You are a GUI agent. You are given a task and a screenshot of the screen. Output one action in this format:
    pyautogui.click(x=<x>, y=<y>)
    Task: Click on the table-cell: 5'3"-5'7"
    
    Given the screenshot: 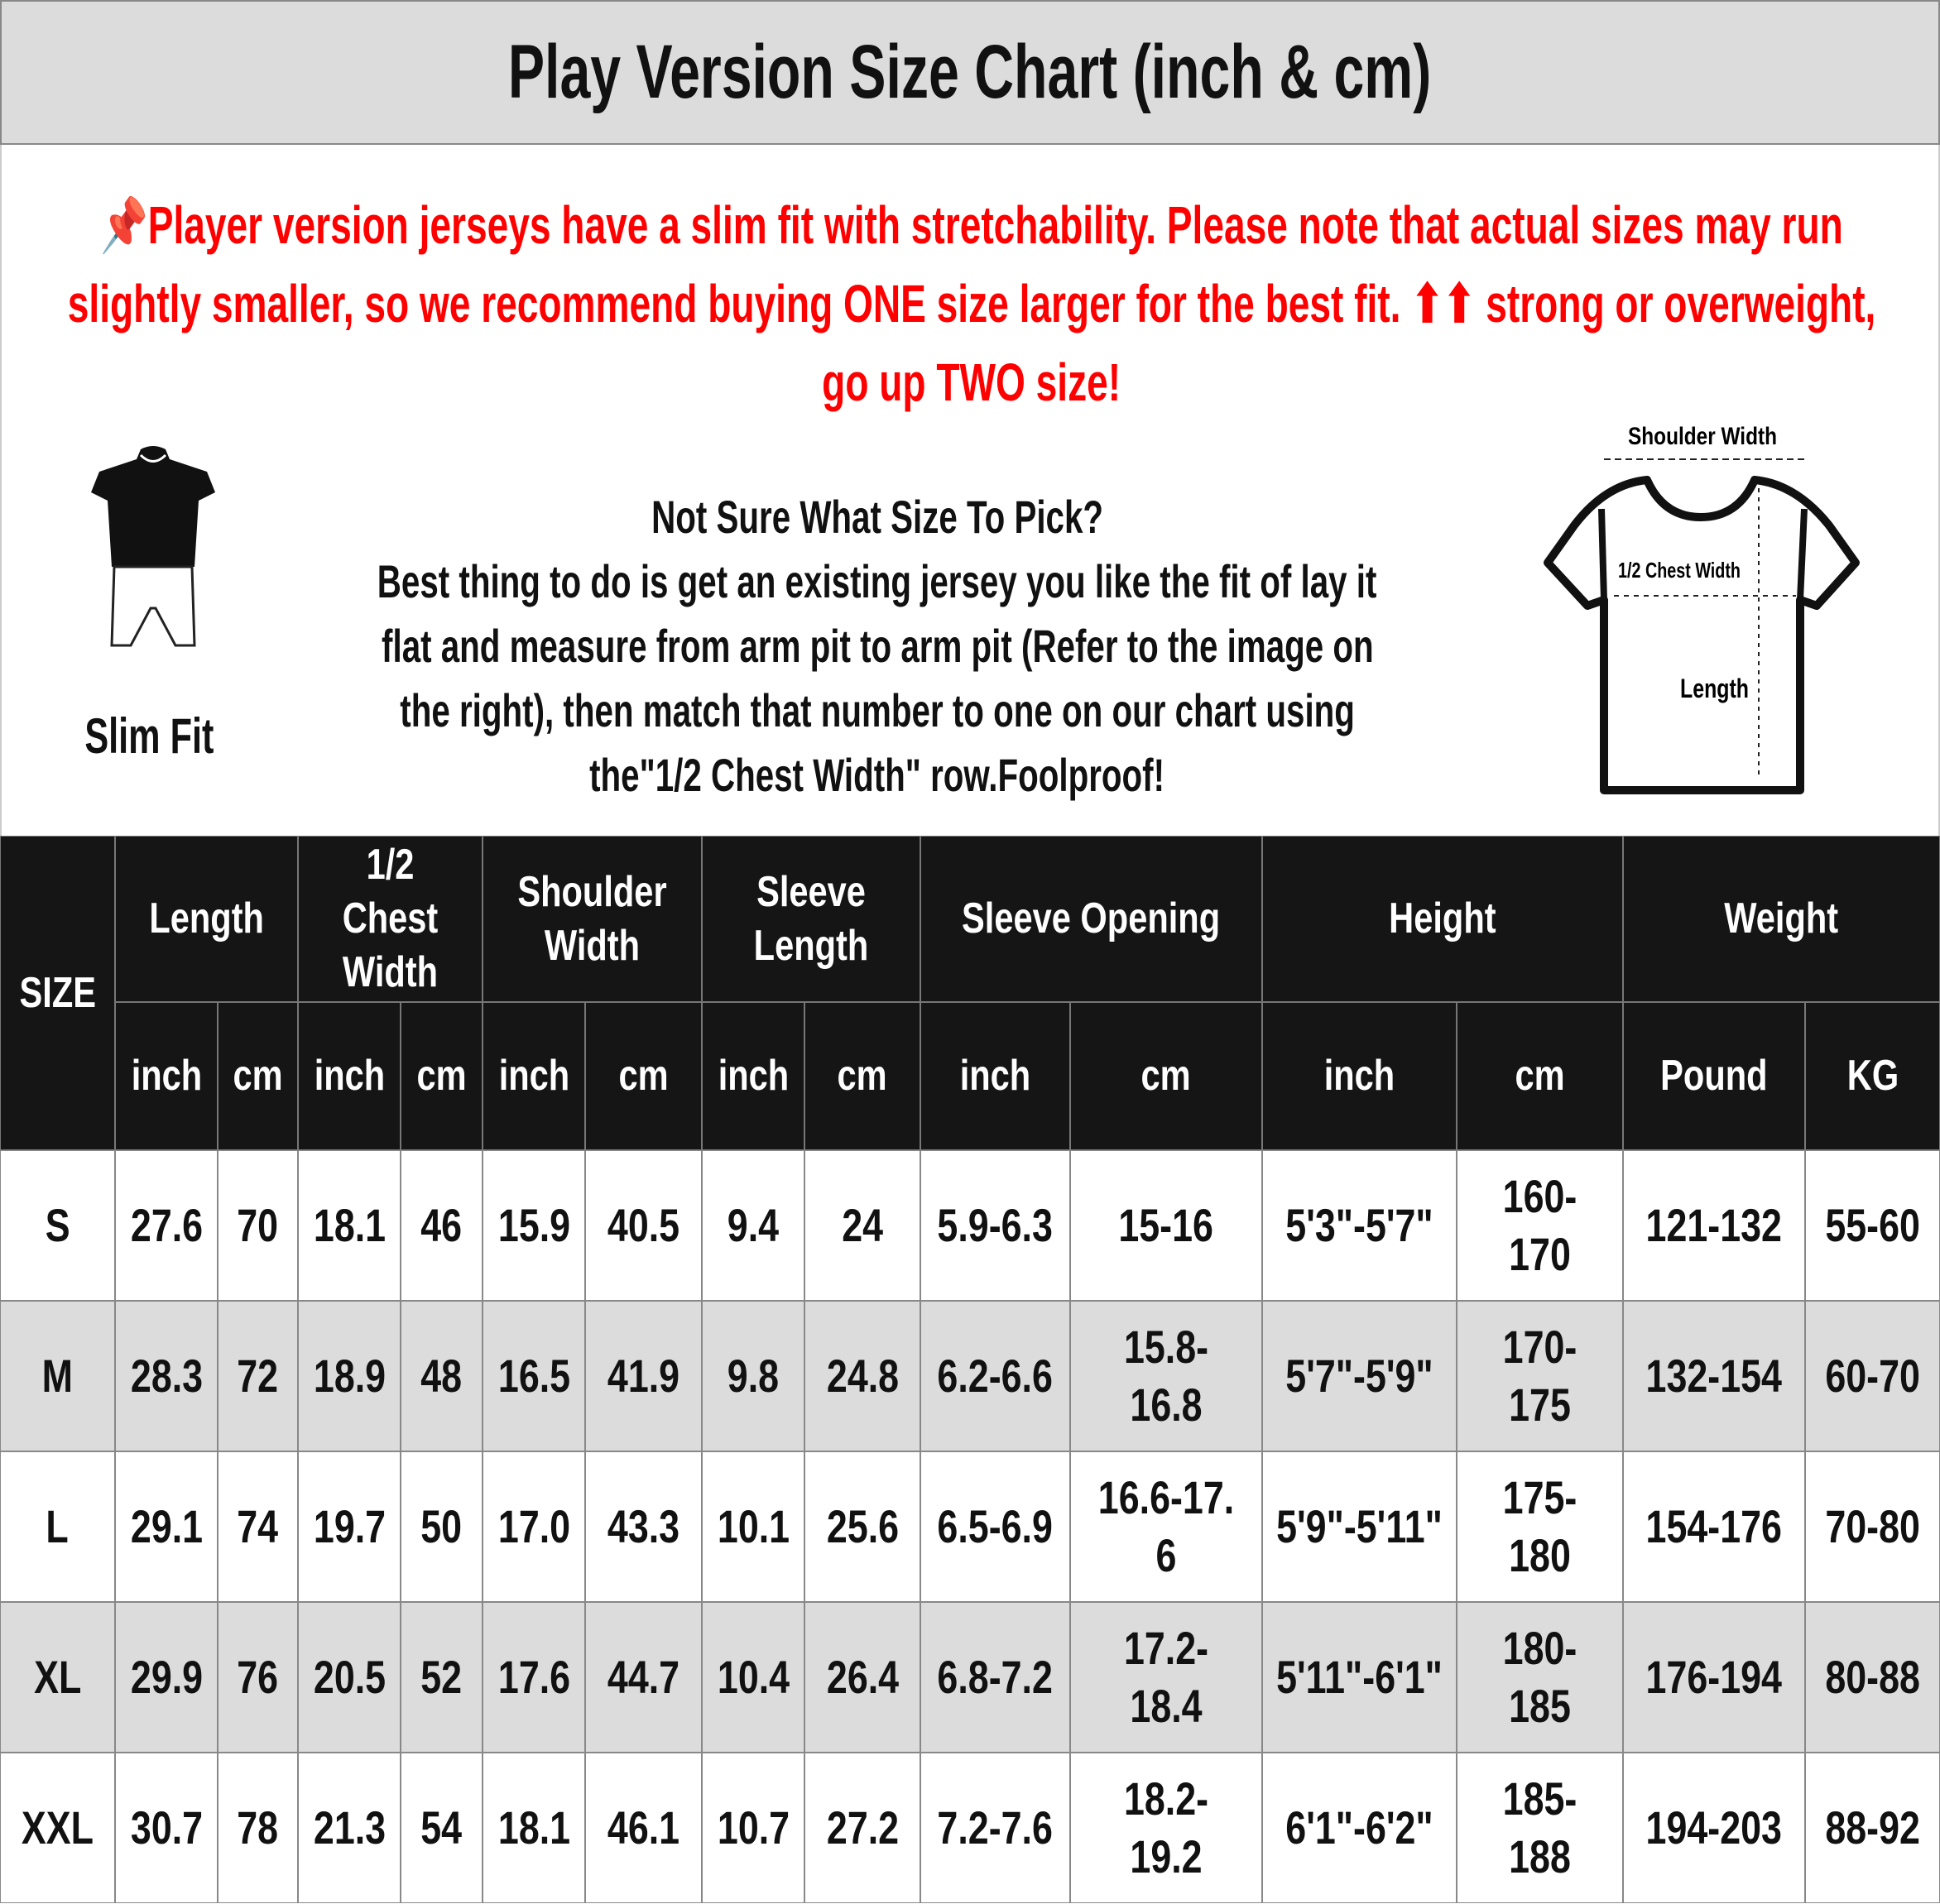 What is the action you would take?
    pyautogui.click(x=1359, y=1225)
    